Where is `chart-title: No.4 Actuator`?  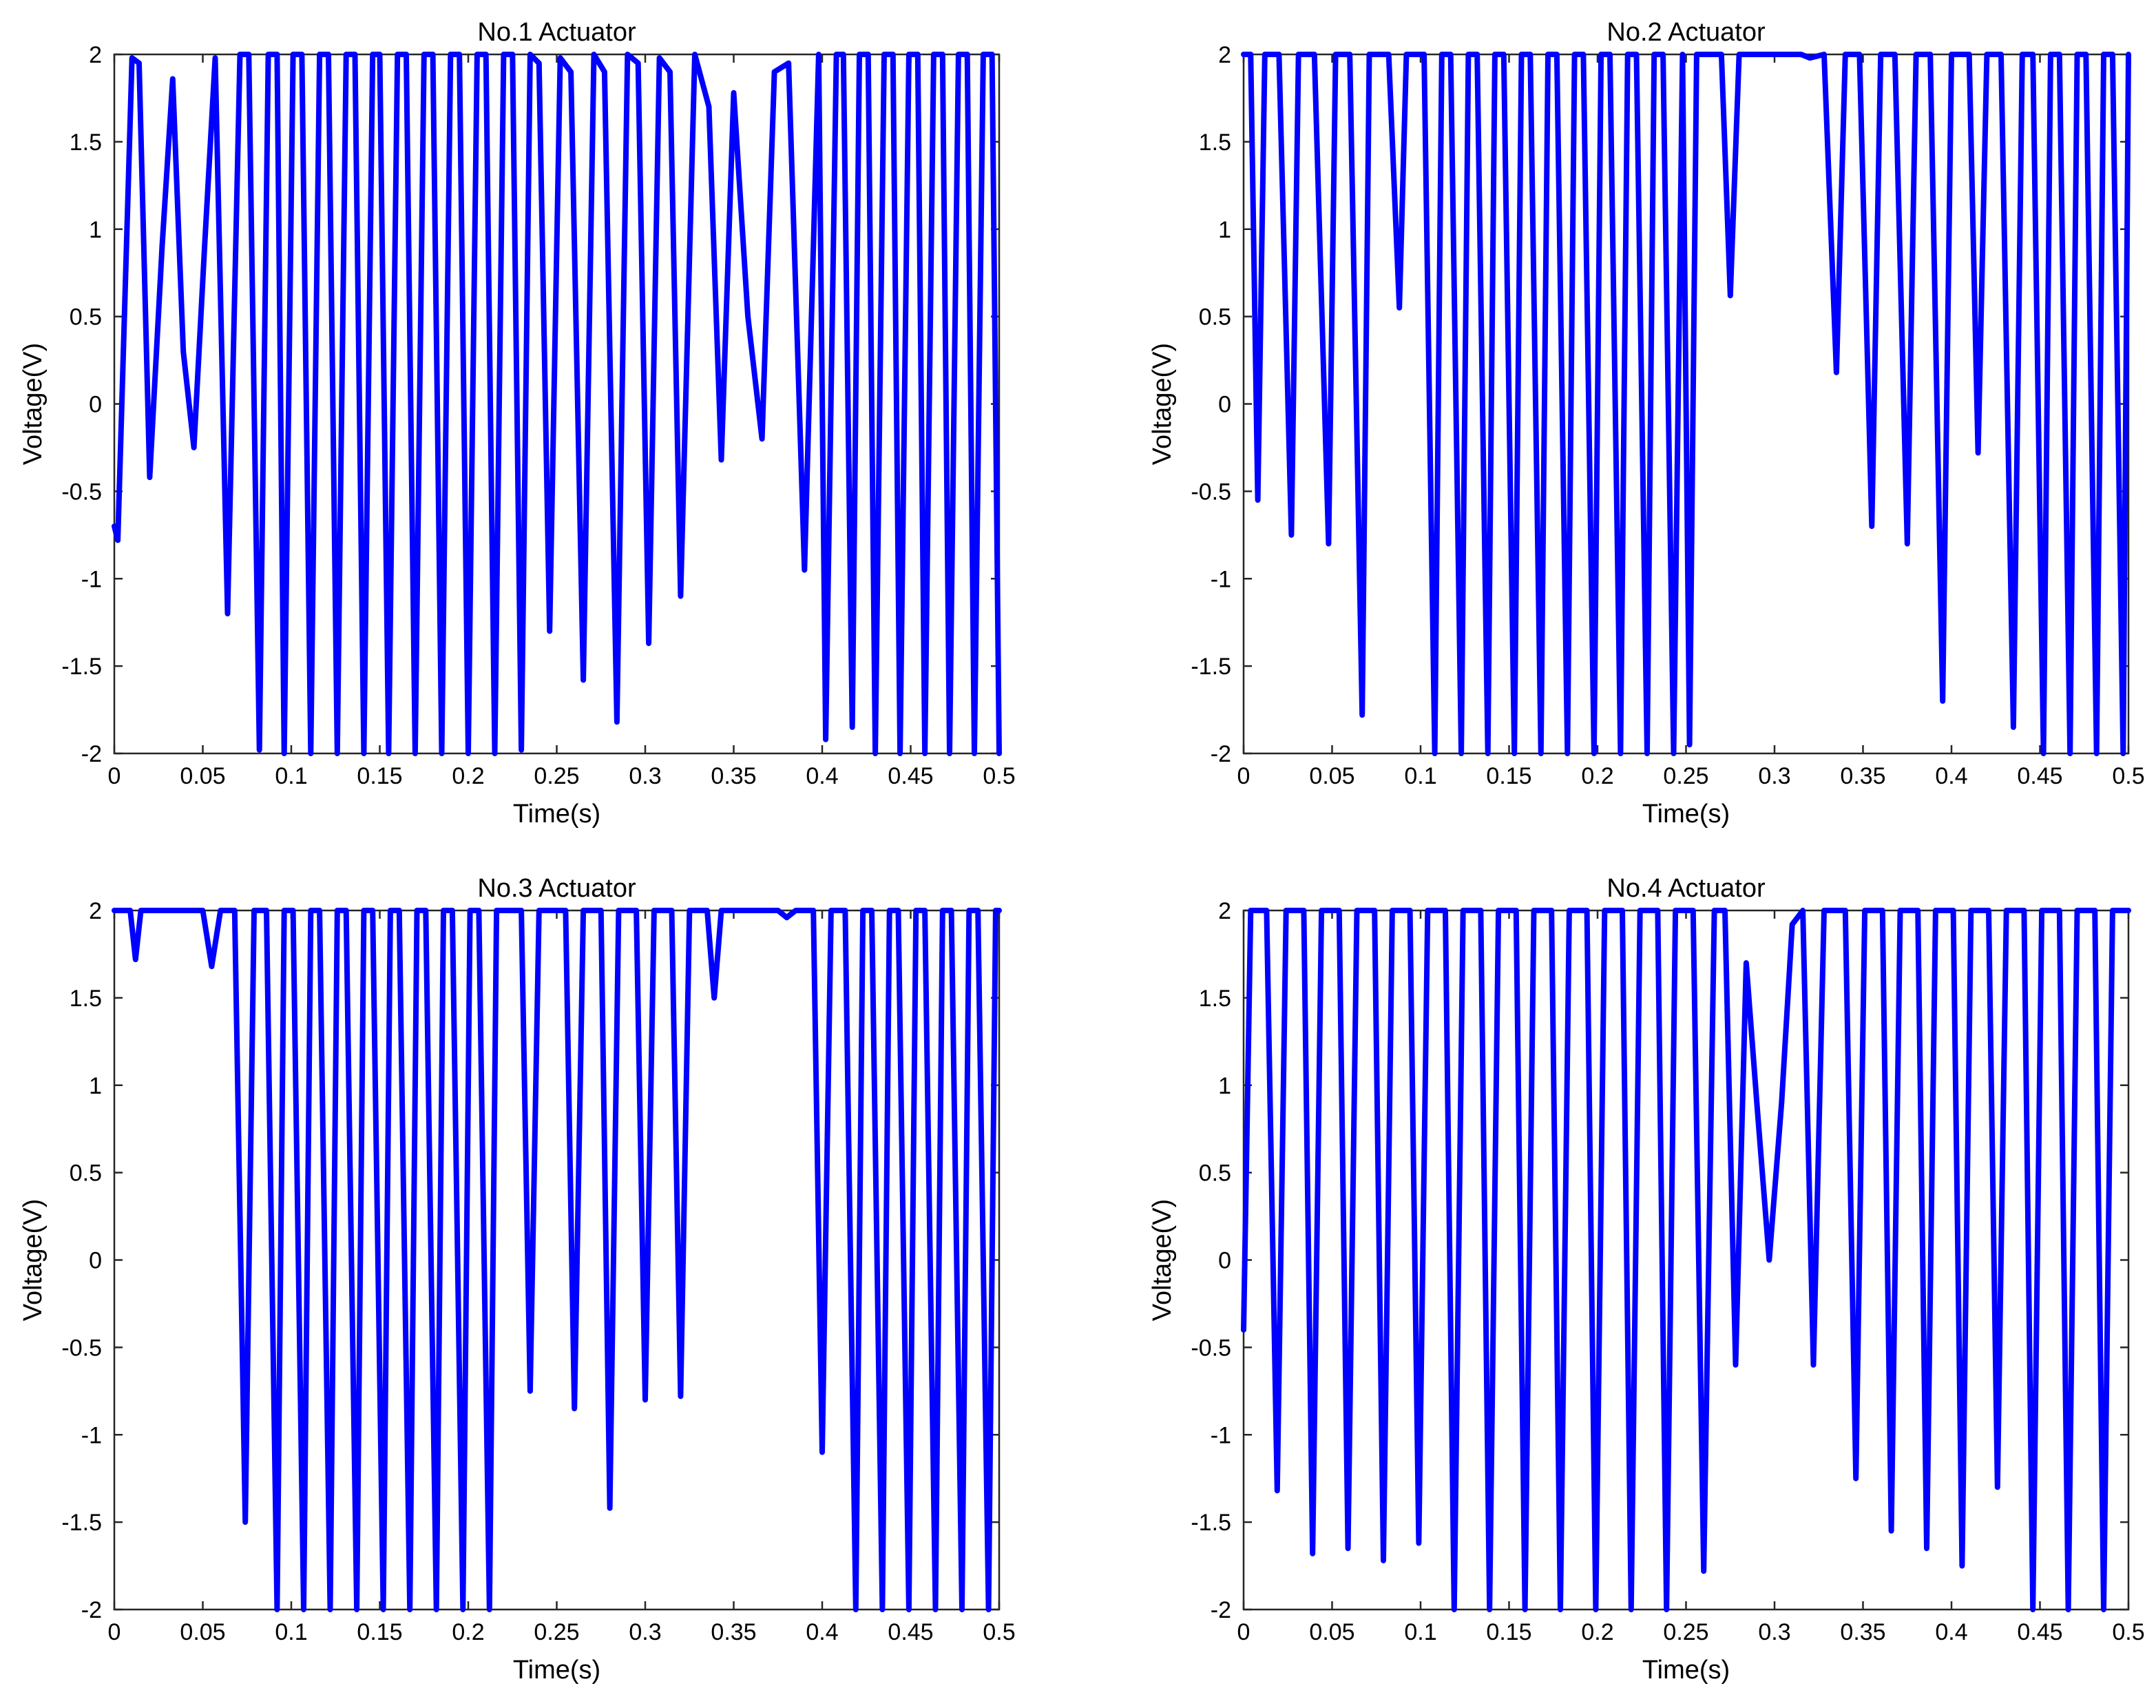 chart-title: No.4 Actuator is located at coordinates (1686, 889).